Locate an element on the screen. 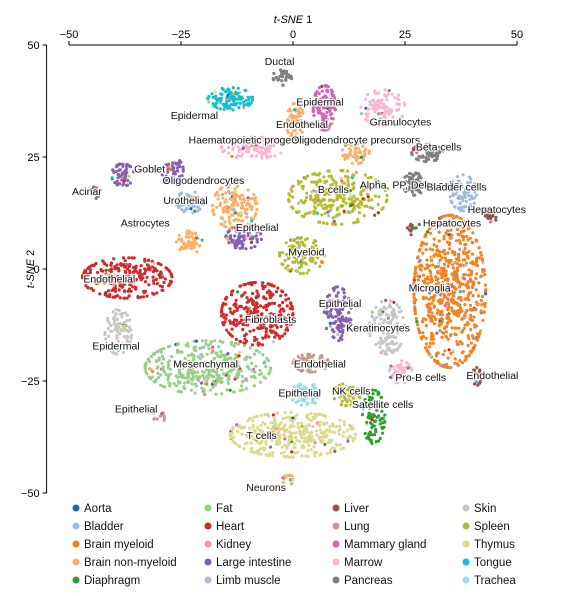 The height and width of the screenshot is (596, 580). cluster-points is located at coordinates (123, 174).